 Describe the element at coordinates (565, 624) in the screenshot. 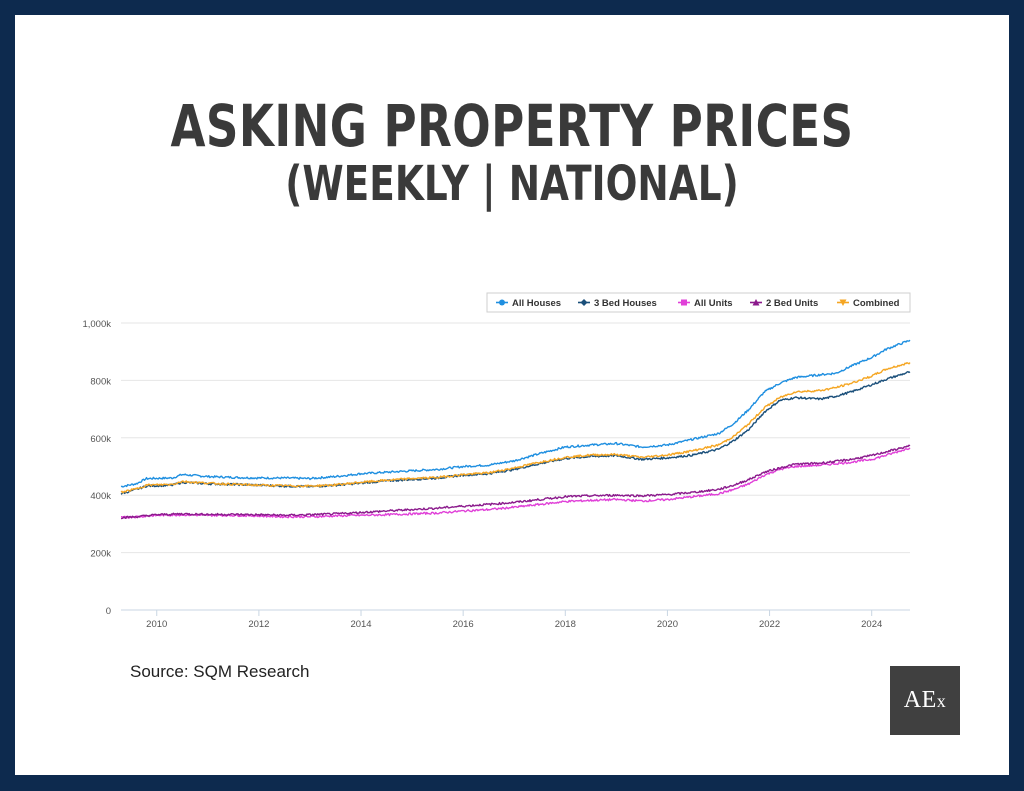

I see `x-tick-label: 2018` at that location.